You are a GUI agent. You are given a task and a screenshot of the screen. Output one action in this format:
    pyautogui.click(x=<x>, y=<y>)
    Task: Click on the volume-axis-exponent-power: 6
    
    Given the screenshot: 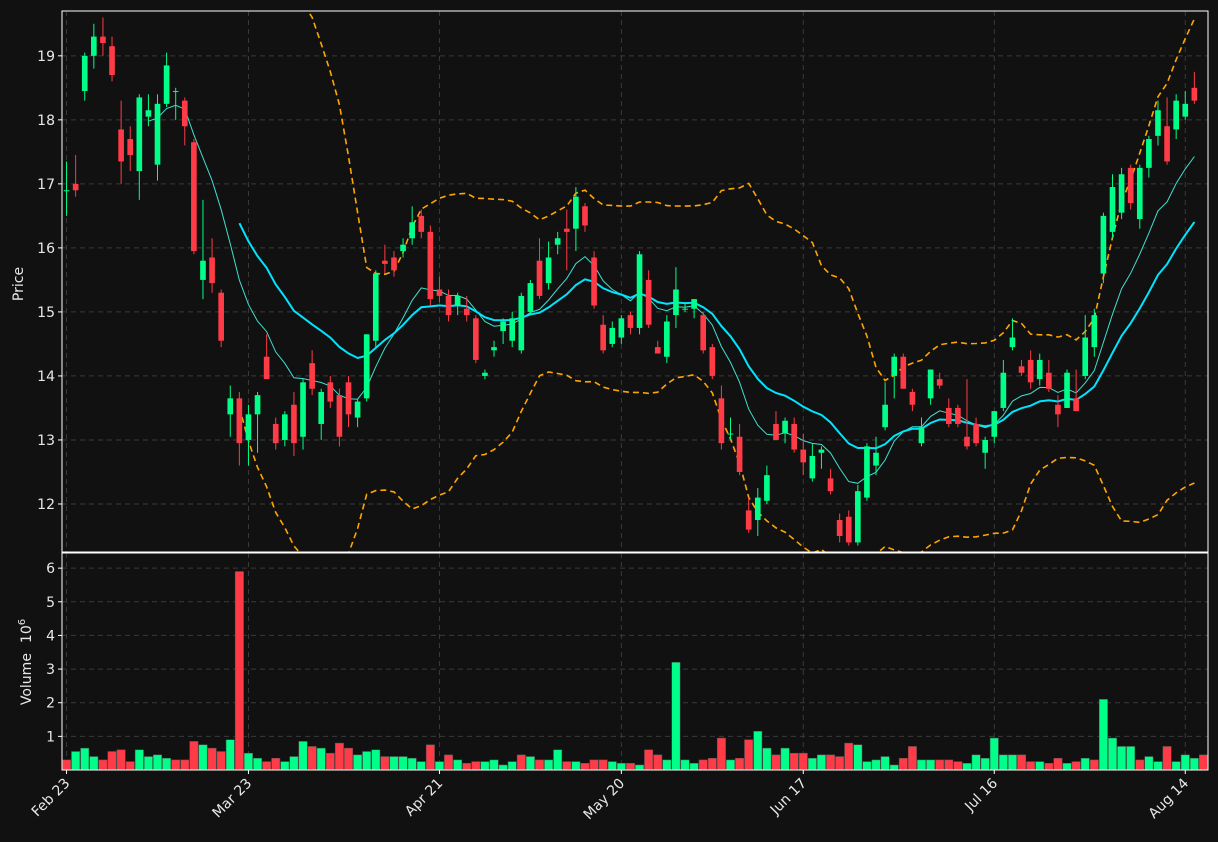 What is the action you would take?
    pyautogui.click(x=22, y=622)
    